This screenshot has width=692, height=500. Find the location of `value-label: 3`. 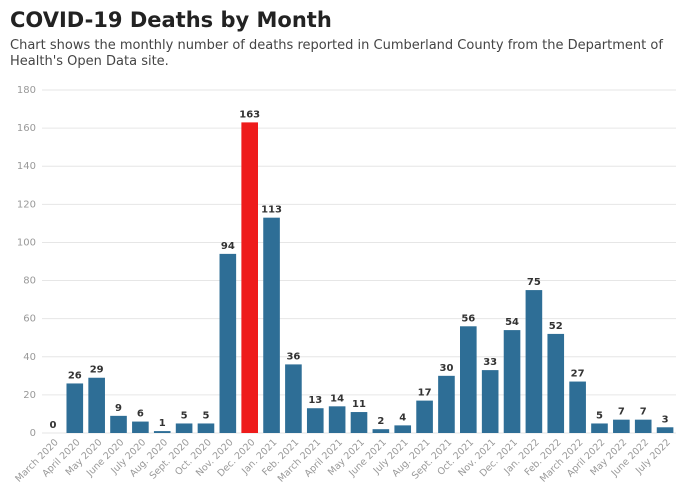

value-label: 3 is located at coordinates (665, 419).